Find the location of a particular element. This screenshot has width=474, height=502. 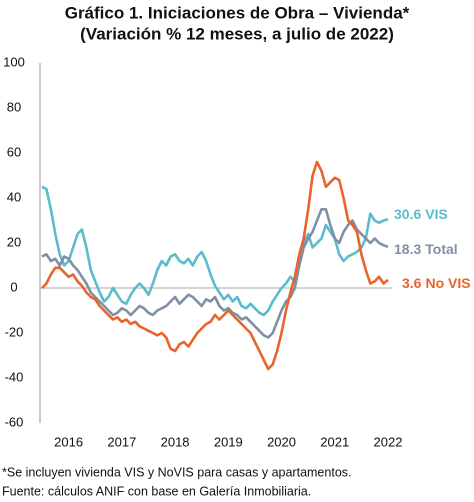

x-tick-label: 2020 is located at coordinates (281, 441).